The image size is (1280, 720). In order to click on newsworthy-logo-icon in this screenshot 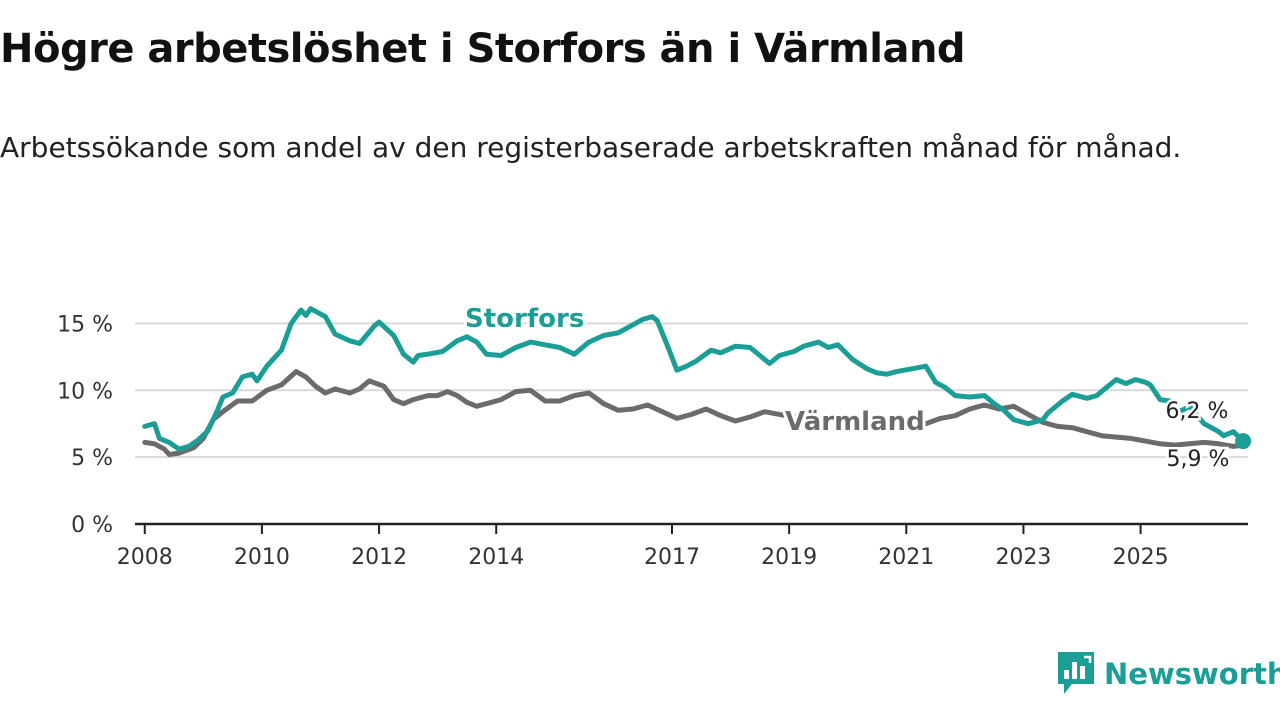, I will do `click(1076, 673)`.